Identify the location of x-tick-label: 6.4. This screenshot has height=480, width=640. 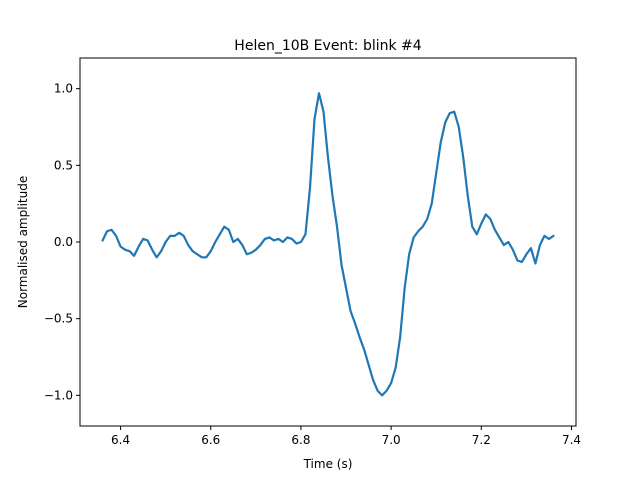
(120, 440).